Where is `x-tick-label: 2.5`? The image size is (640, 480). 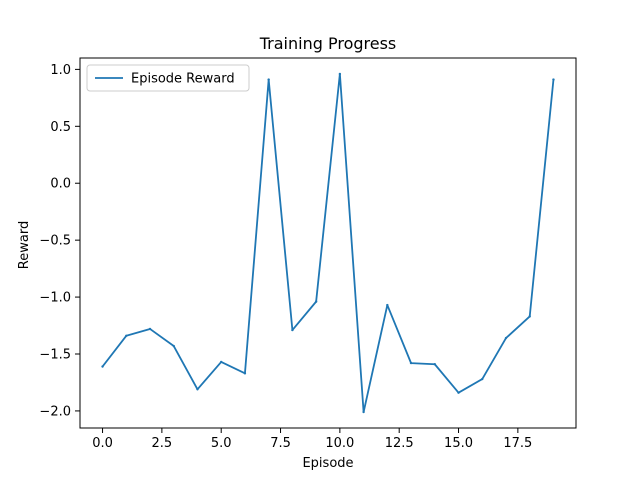
x-tick-label: 2.5 is located at coordinates (162, 443).